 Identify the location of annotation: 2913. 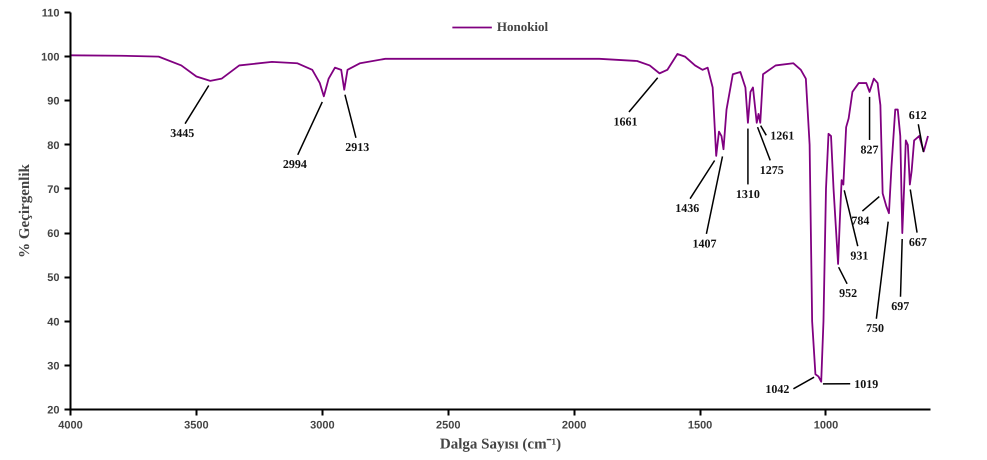
(357, 147).